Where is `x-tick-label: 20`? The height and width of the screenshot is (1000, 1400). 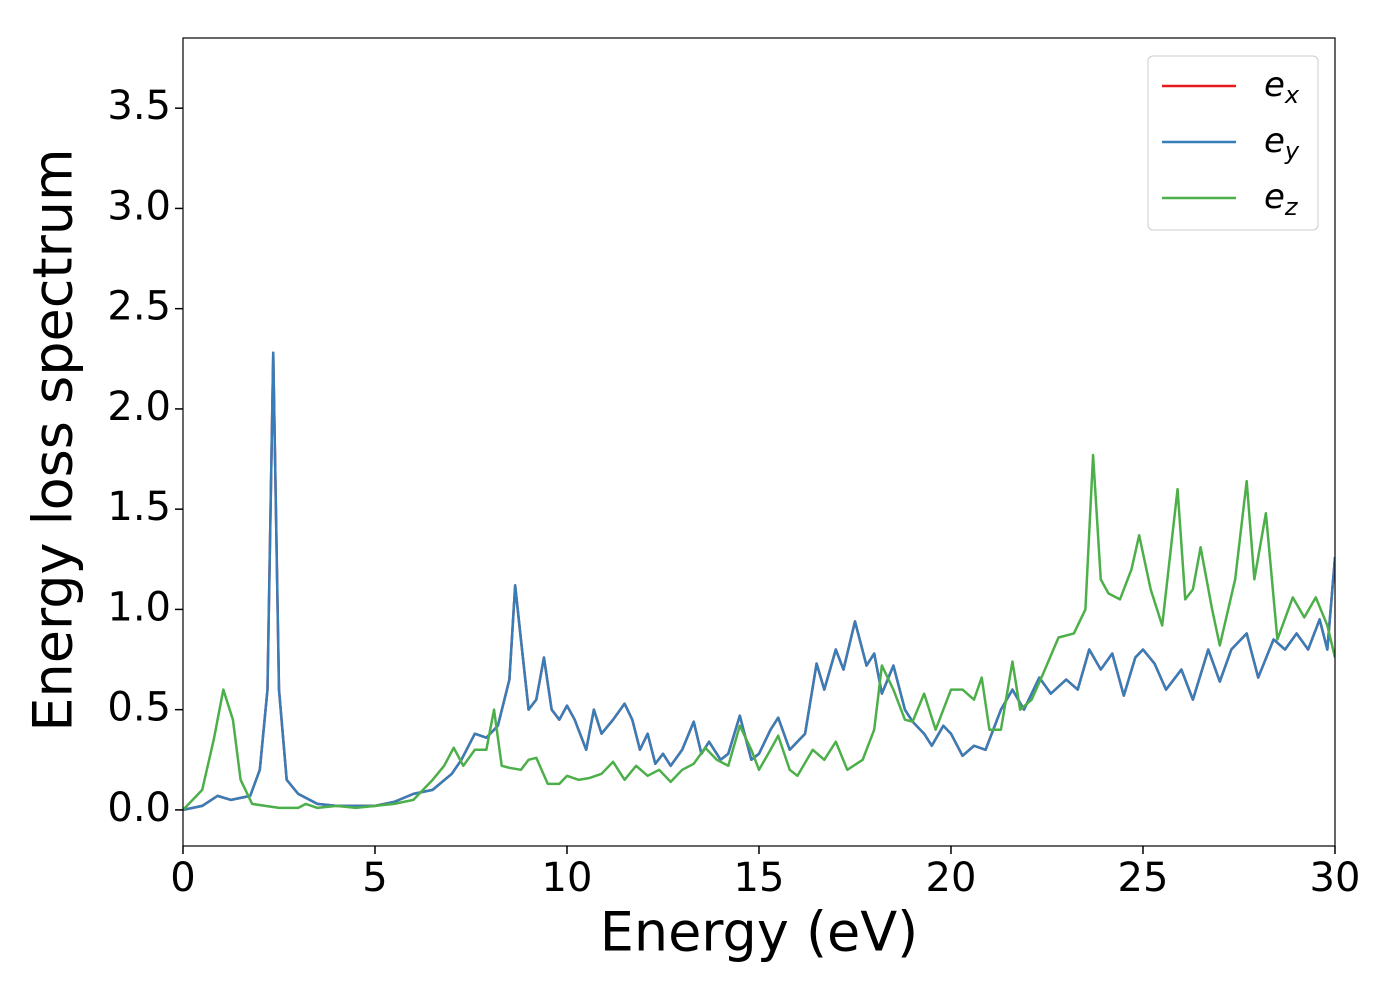
x-tick-label: 20 is located at coordinates (951, 878).